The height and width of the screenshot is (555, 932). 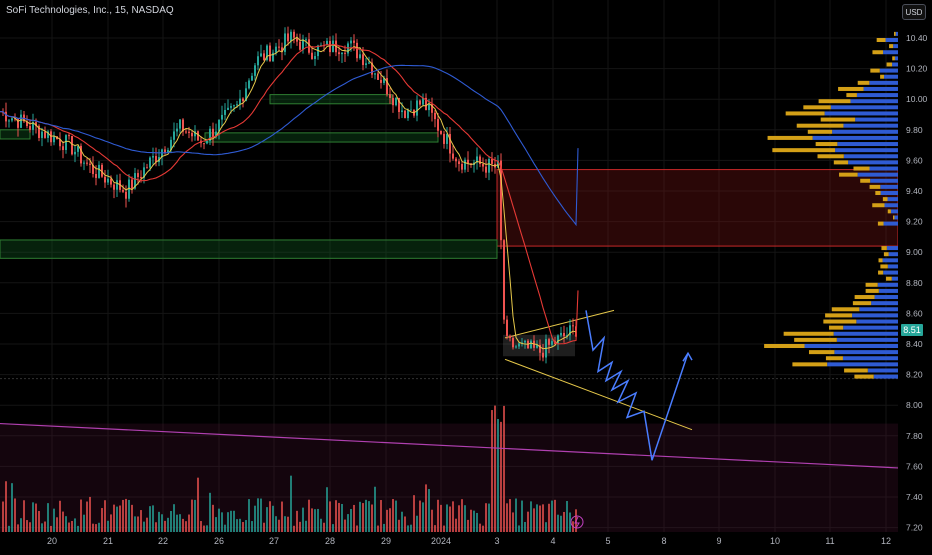 I want to click on currency-button: USD, so click(x=914, y=12).